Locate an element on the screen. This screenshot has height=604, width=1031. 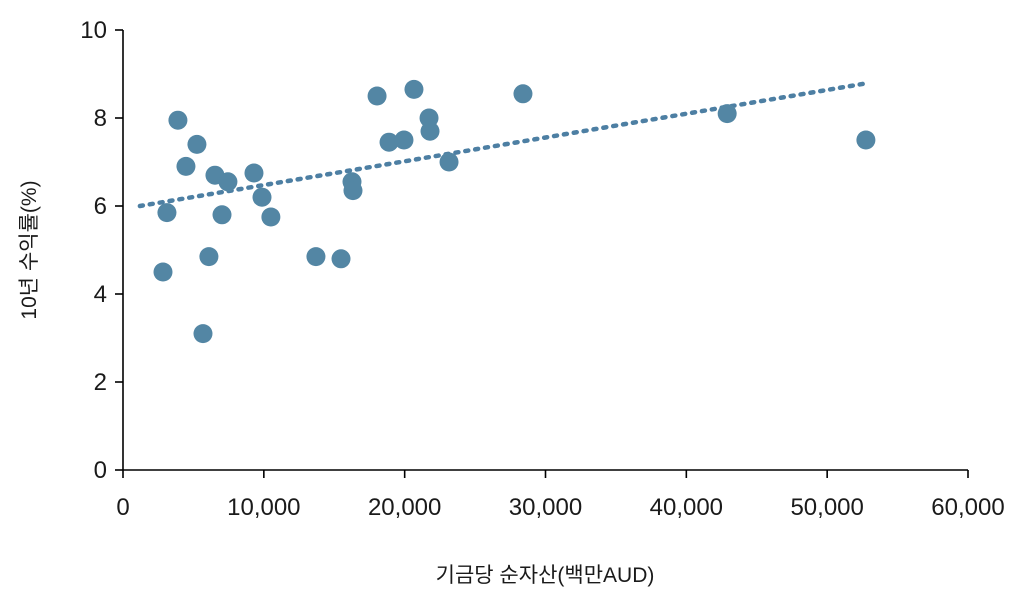
x-tick-label: 40,000 is located at coordinates (686, 507).